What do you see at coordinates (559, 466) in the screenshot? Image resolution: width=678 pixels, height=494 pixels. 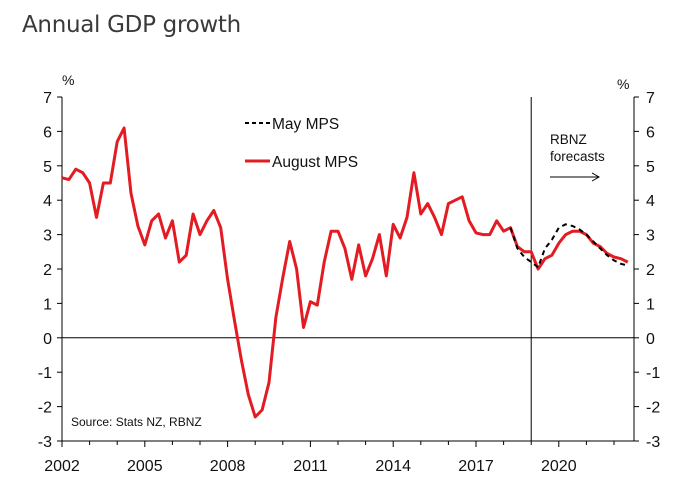 I see `x-tick-label: 2020` at bounding box center [559, 466].